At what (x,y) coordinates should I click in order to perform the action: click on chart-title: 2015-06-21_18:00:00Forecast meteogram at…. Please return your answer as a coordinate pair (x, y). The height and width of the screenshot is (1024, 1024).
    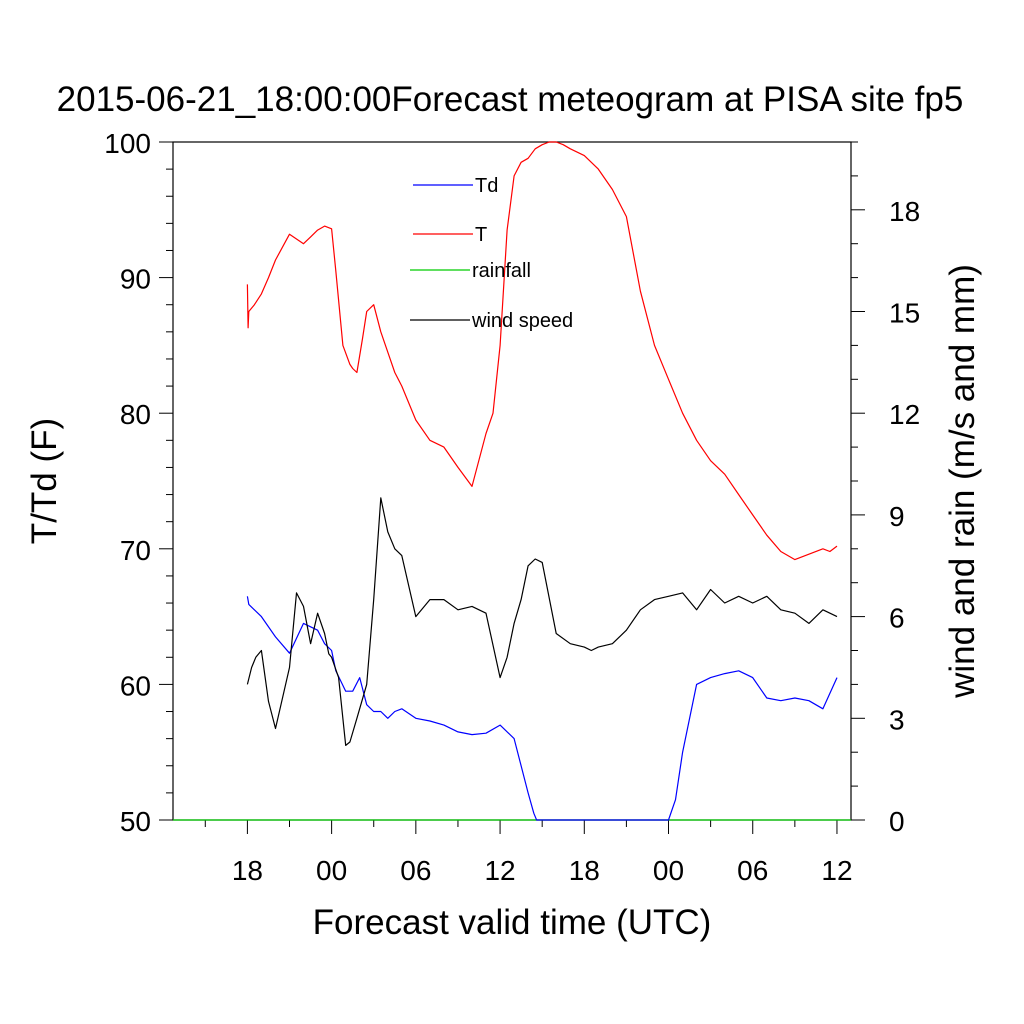
    Looking at the image, I should click on (510, 99).